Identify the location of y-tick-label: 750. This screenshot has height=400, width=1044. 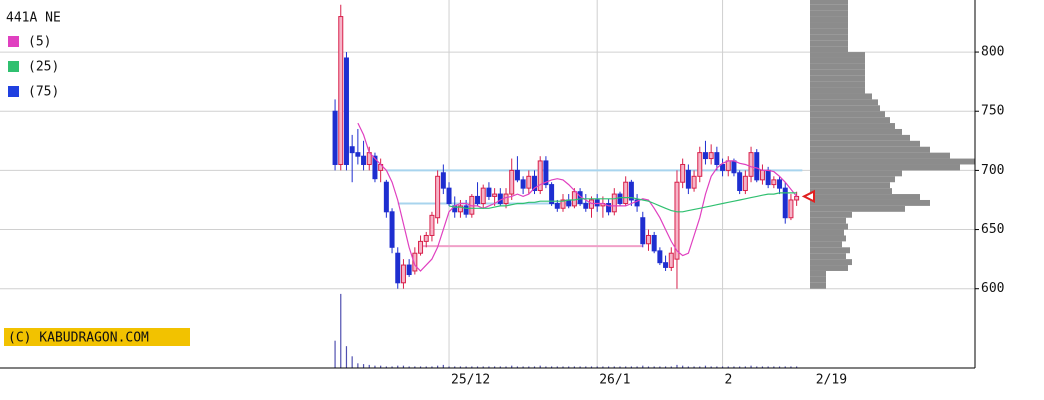
(992, 111).